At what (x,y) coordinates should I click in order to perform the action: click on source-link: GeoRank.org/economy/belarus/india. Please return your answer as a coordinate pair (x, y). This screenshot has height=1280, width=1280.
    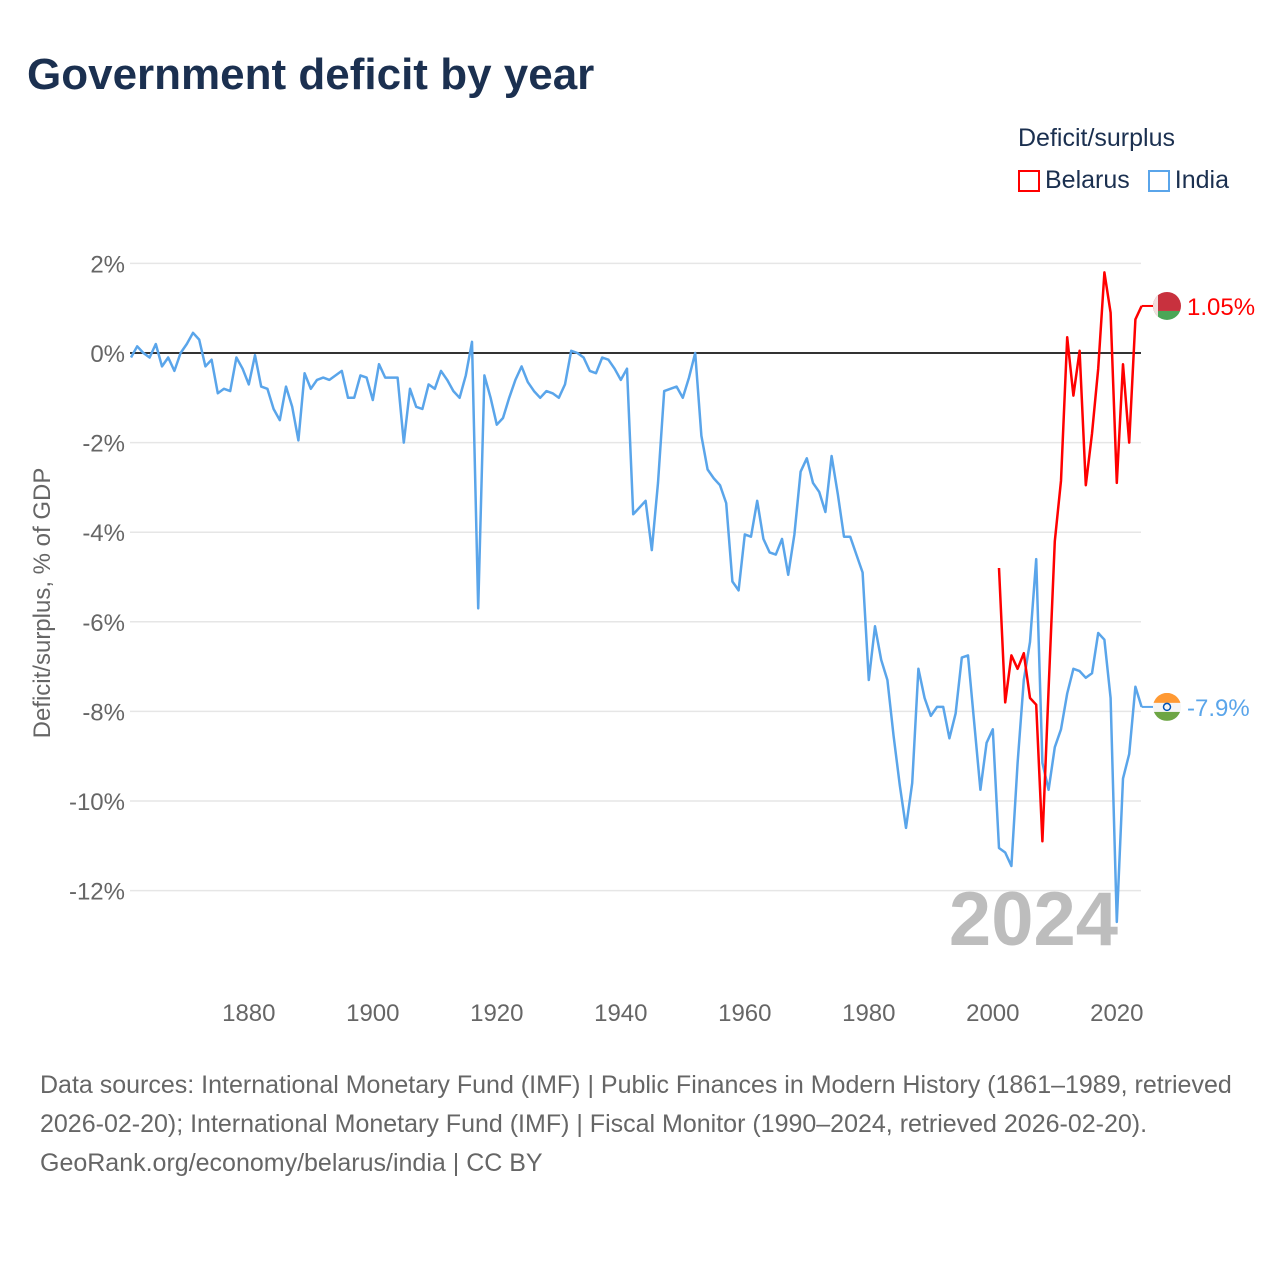
    Looking at the image, I should click on (243, 1163).